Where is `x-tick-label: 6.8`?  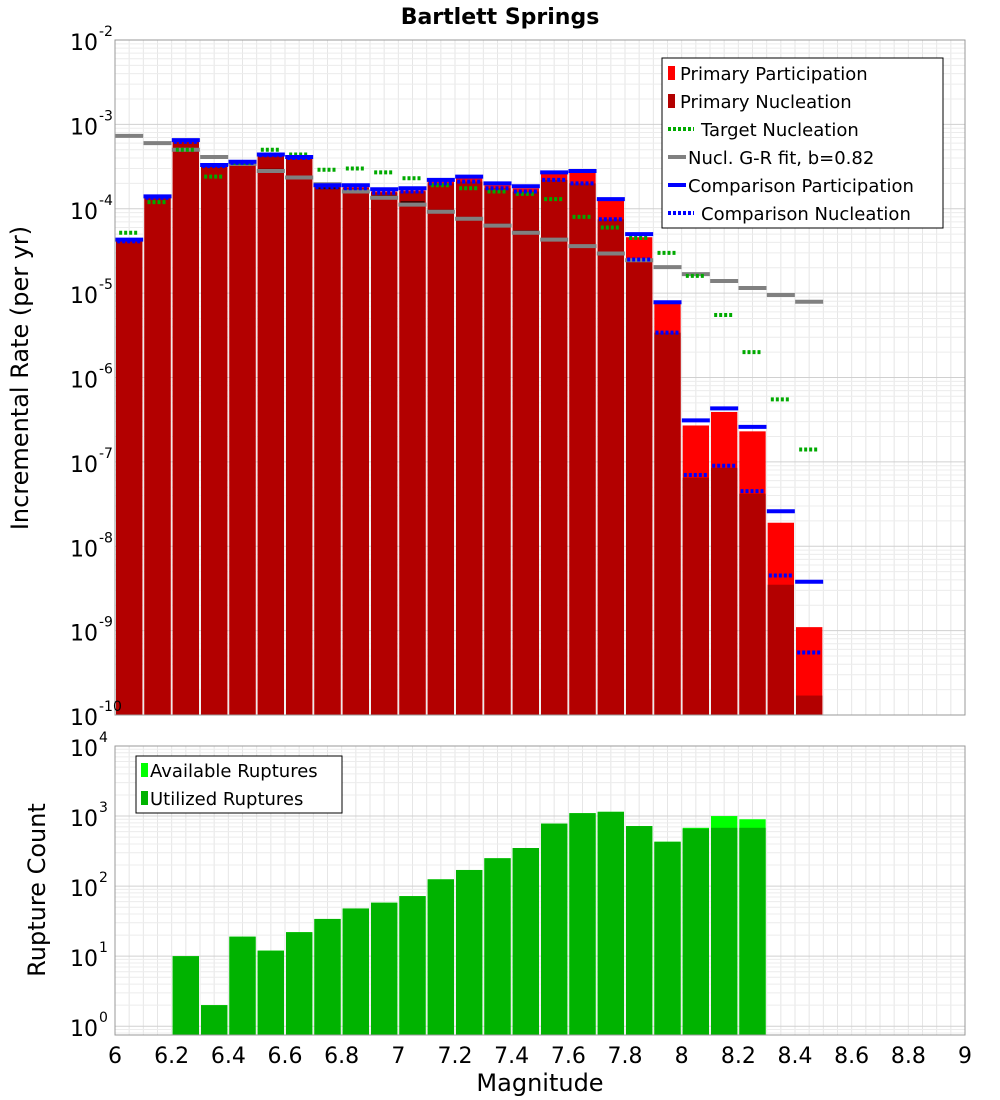
x-tick-label: 6.8 is located at coordinates (341, 1056).